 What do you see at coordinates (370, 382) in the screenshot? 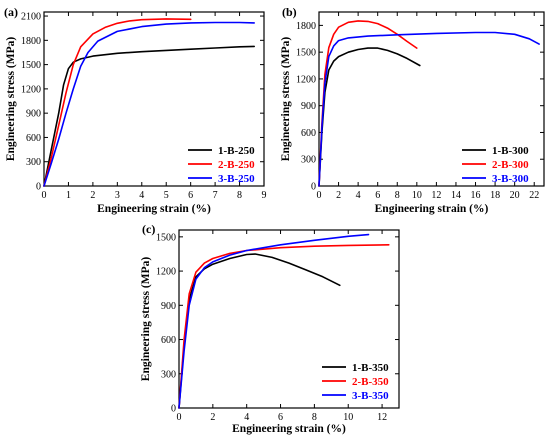
I see `legend-label: 2-B-350` at bounding box center [370, 382].